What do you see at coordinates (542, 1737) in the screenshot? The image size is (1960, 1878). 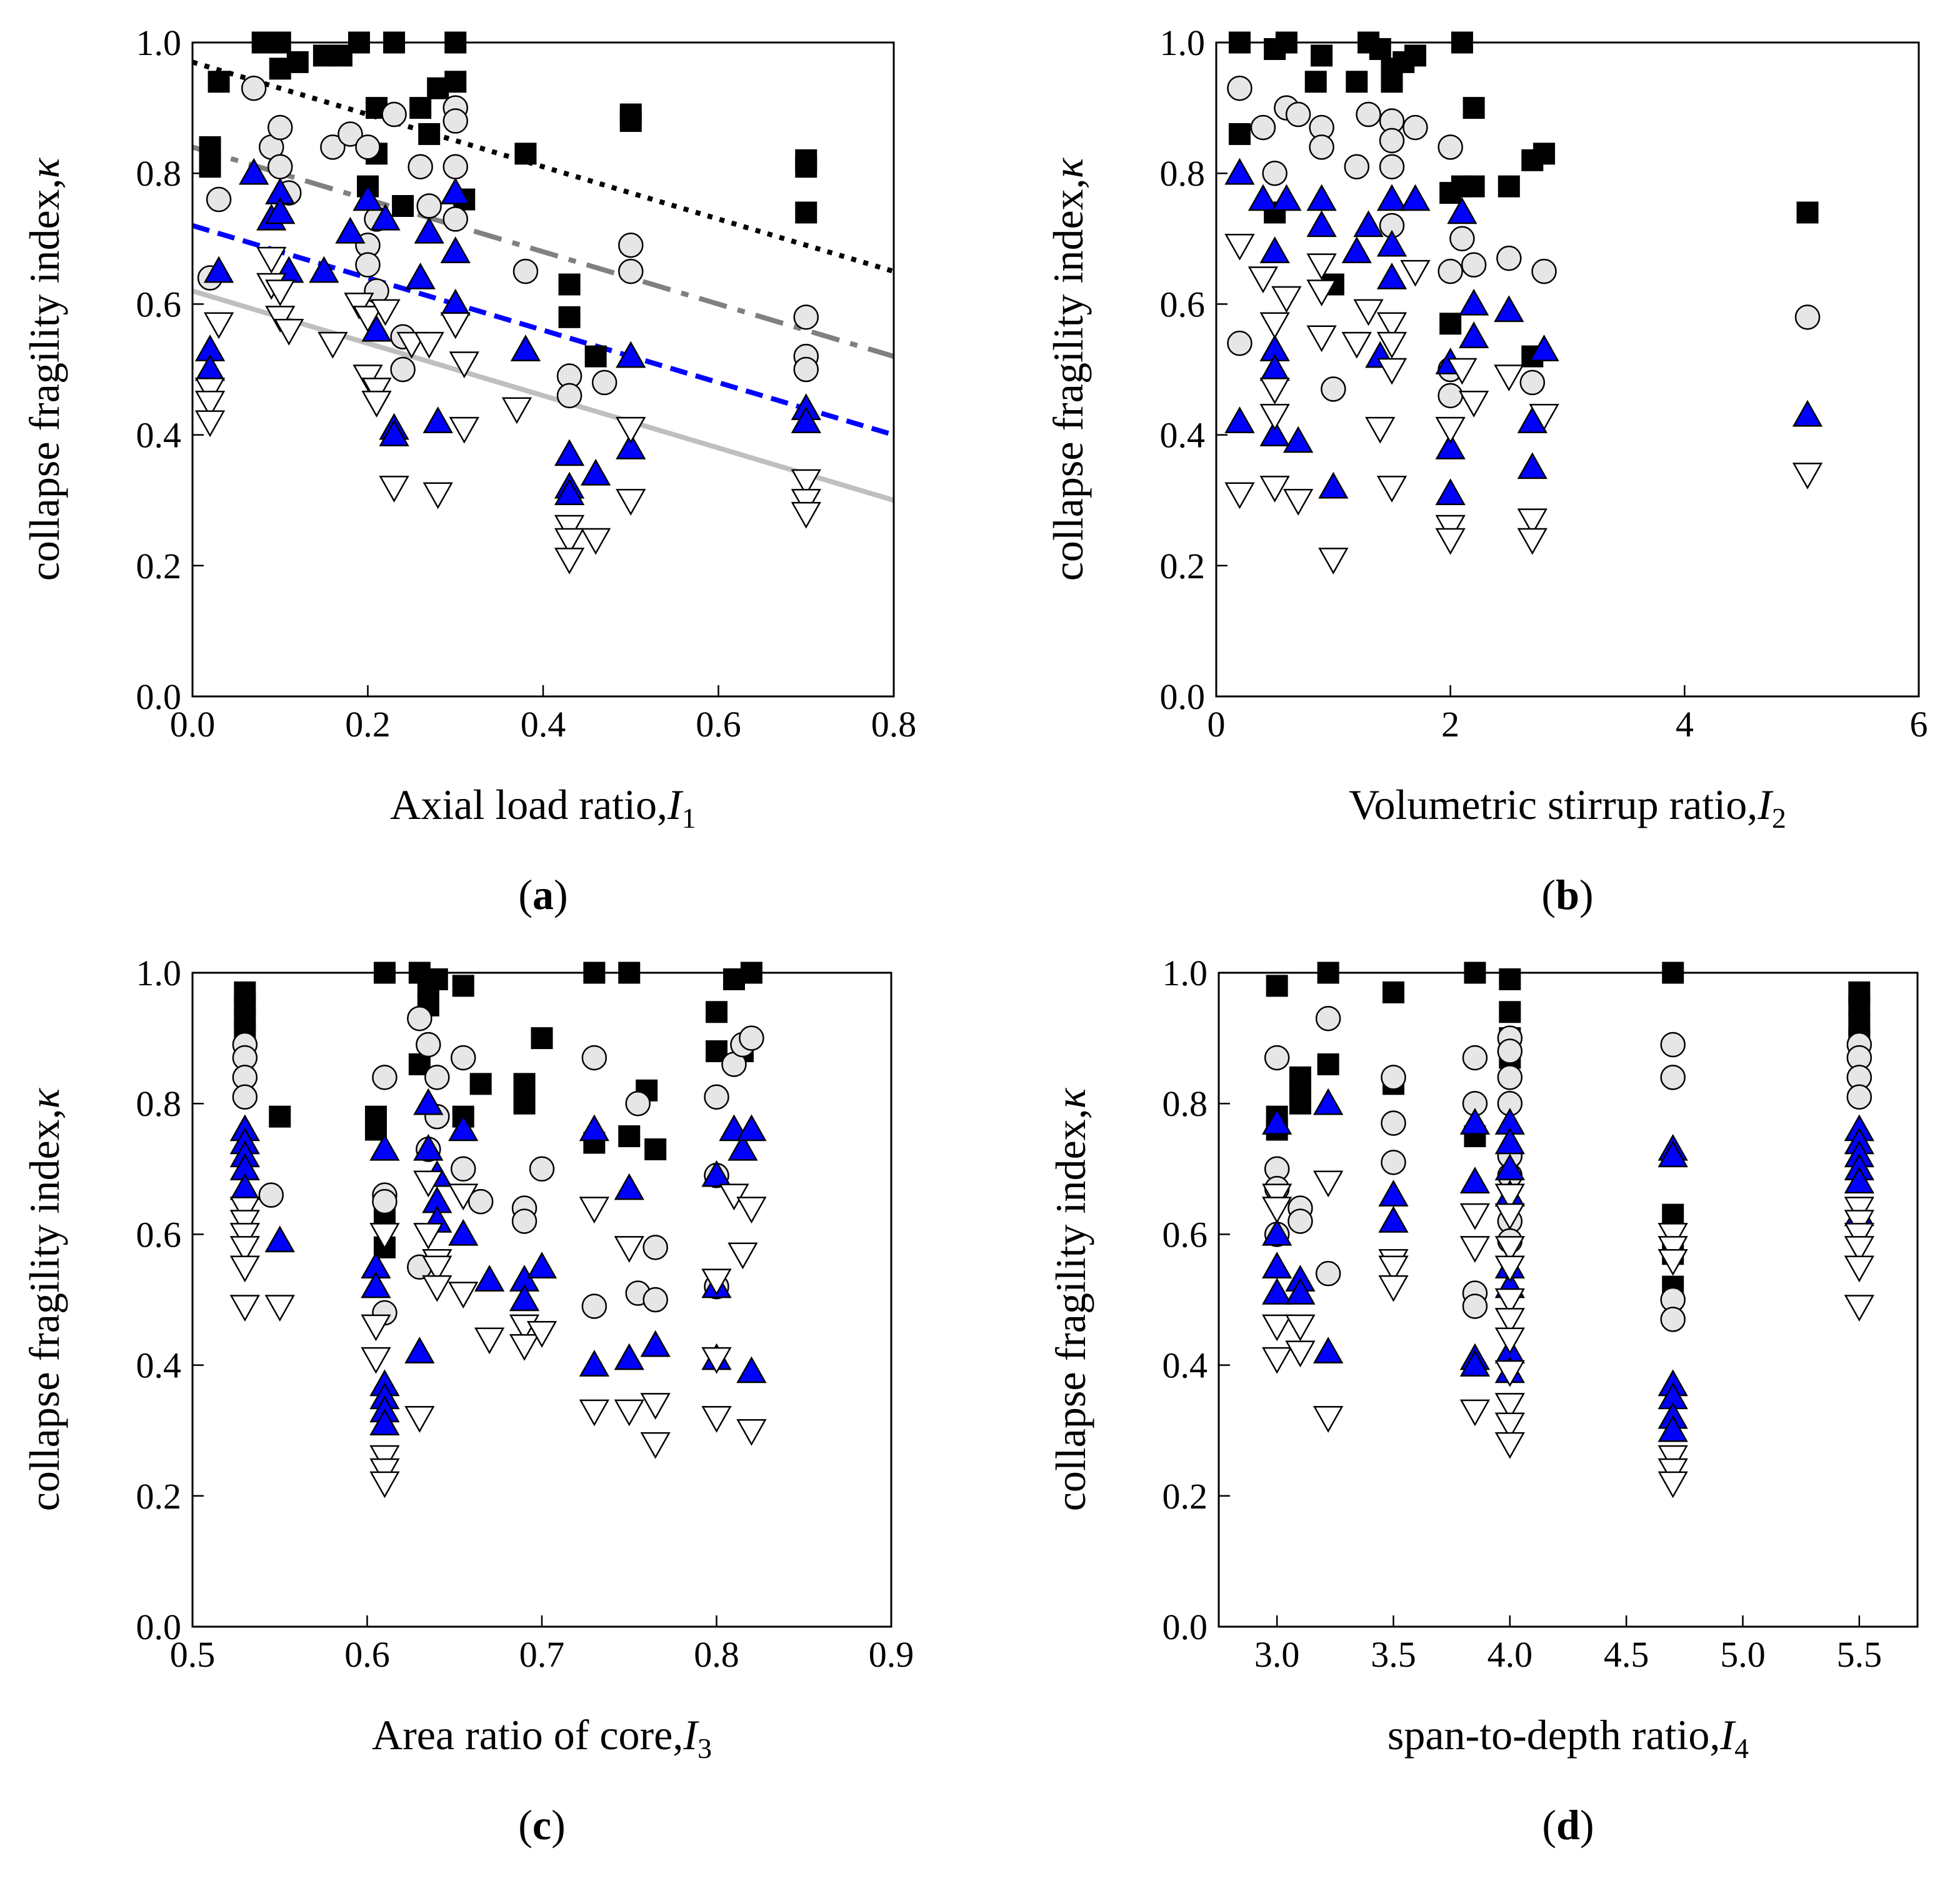 I see `x-axis-label: Area ratio of core,I3` at bounding box center [542, 1737].